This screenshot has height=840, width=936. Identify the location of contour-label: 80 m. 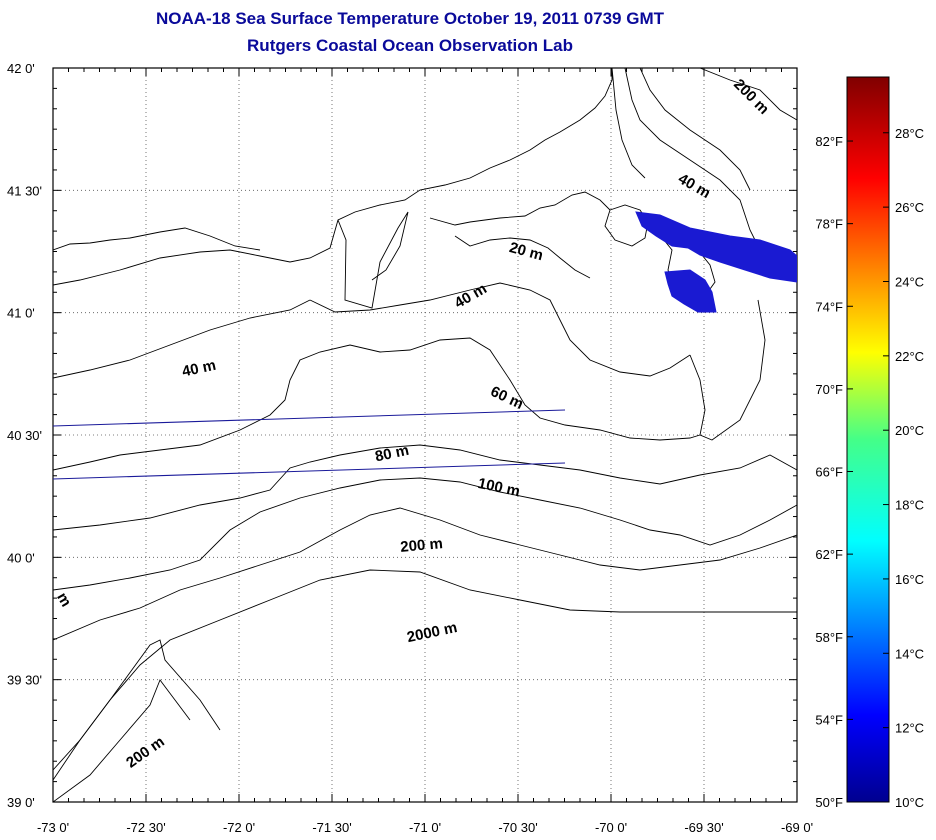
(392, 454).